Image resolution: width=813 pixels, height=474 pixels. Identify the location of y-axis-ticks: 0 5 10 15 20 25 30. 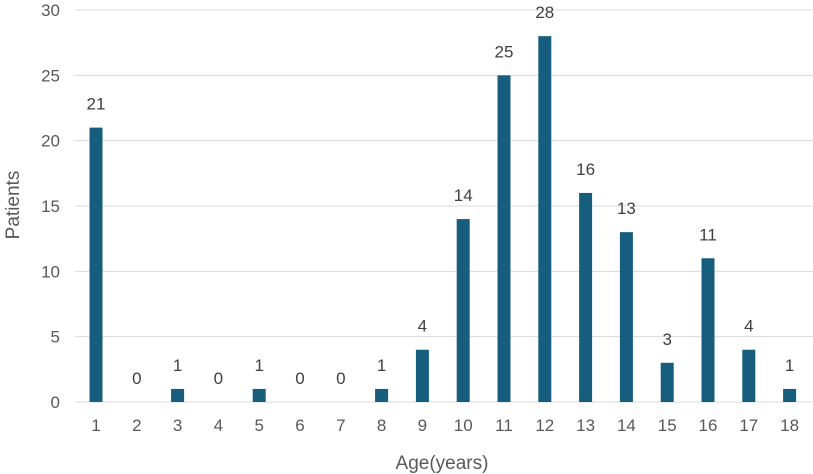
(50, 206).